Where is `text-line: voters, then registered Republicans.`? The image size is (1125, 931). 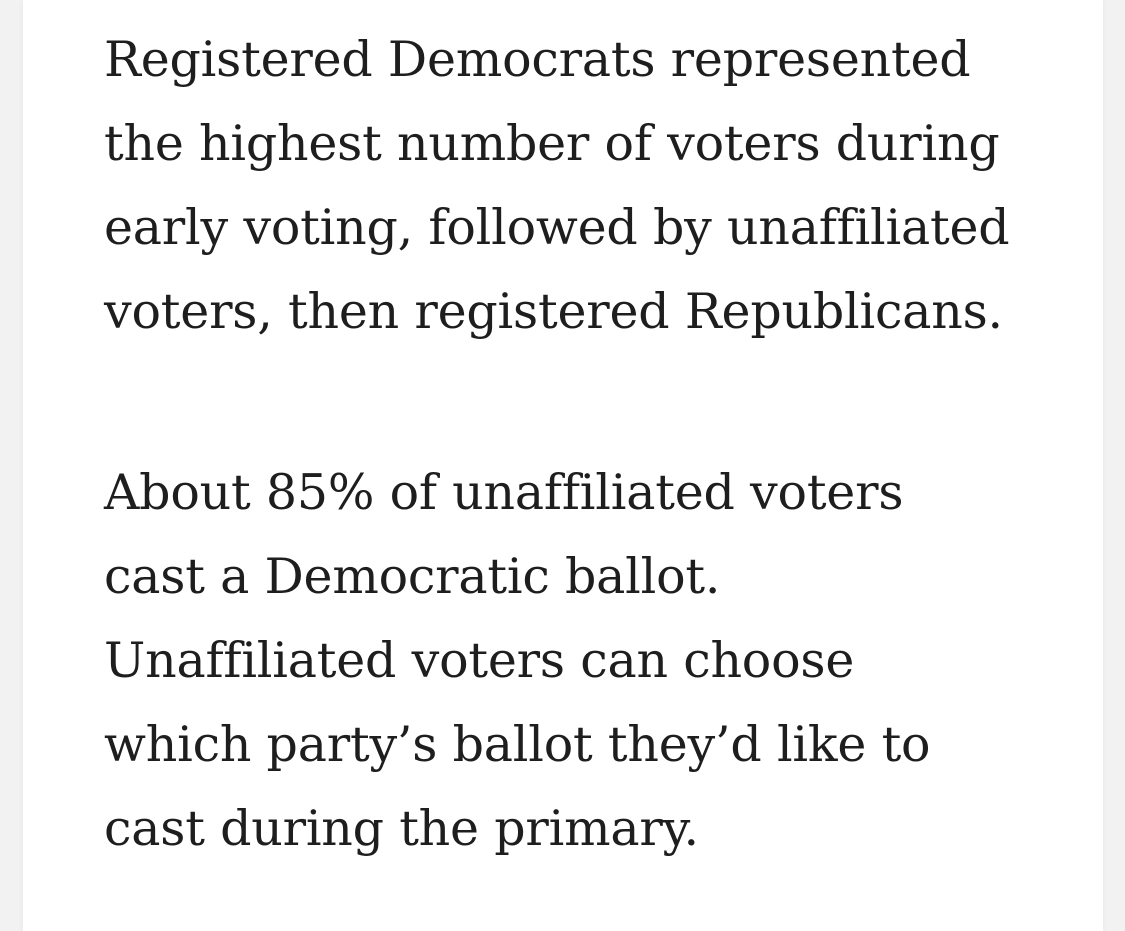
text-line: voters, then registered Republicans. is located at coordinates (553, 311).